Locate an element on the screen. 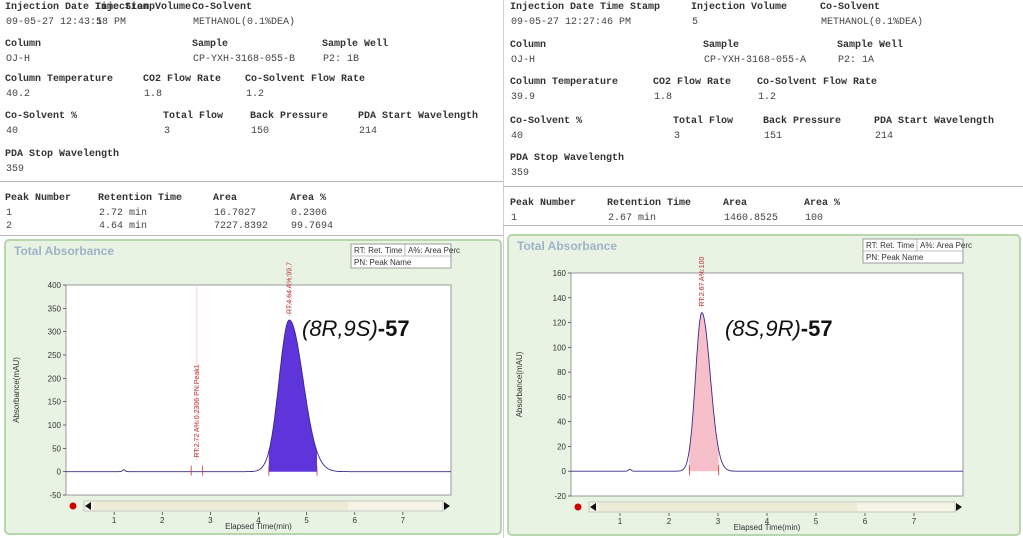 Image resolution: width=1023 pixels, height=538 pixels. co-solvent-label: Co-Solvent is located at coordinates (850, 7).